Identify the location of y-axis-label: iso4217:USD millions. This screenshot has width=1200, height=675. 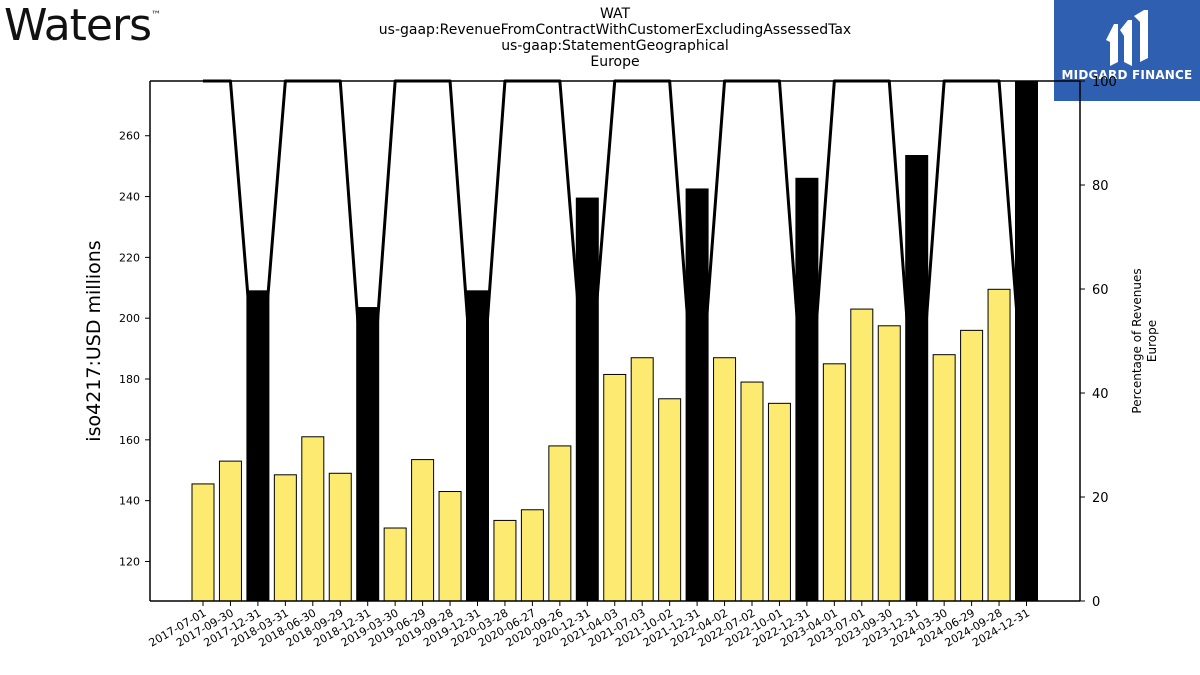
(94, 340).